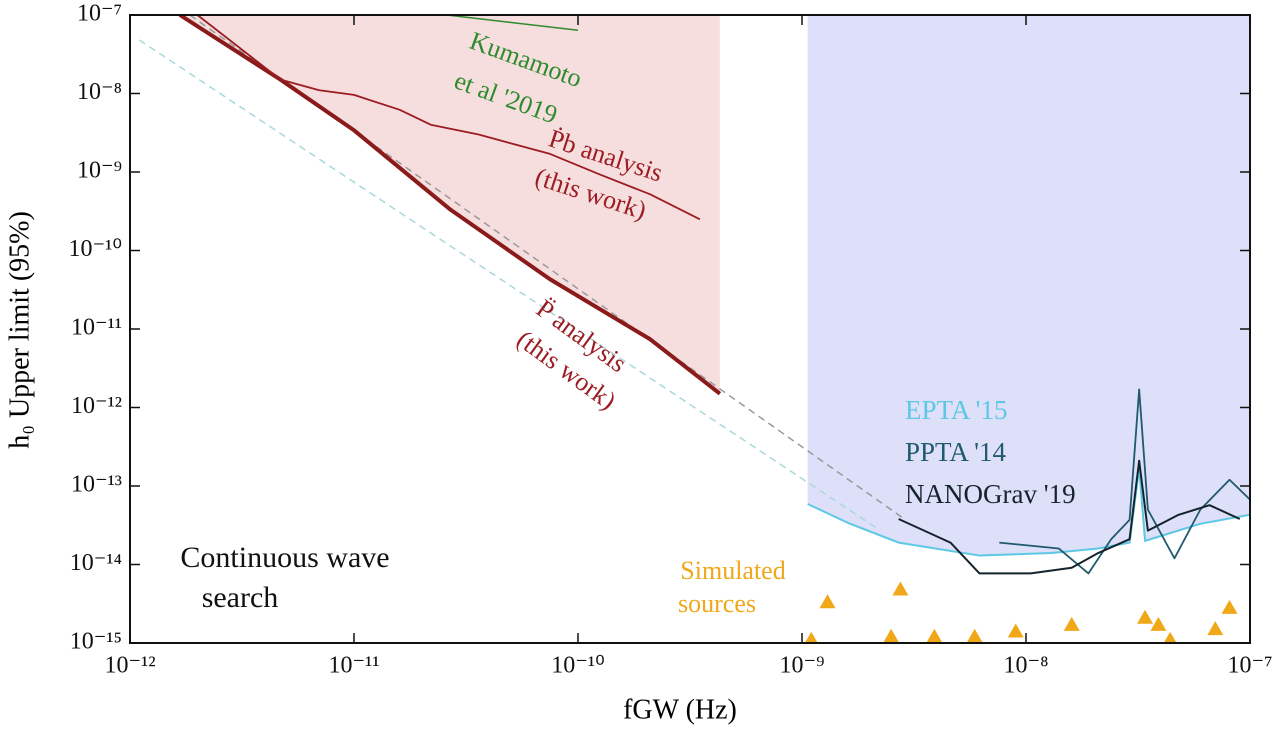  What do you see at coordinates (1249, 666) in the screenshot?
I see `x-tick-label: 10⁻⁷` at bounding box center [1249, 666].